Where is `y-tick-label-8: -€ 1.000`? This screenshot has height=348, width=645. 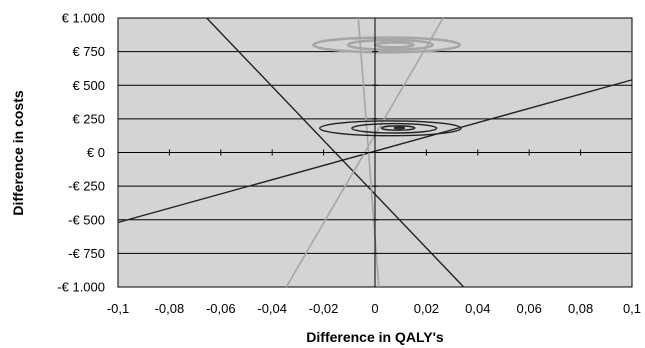 y-tick-label-8: -€ 1.000 is located at coordinates (81, 287).